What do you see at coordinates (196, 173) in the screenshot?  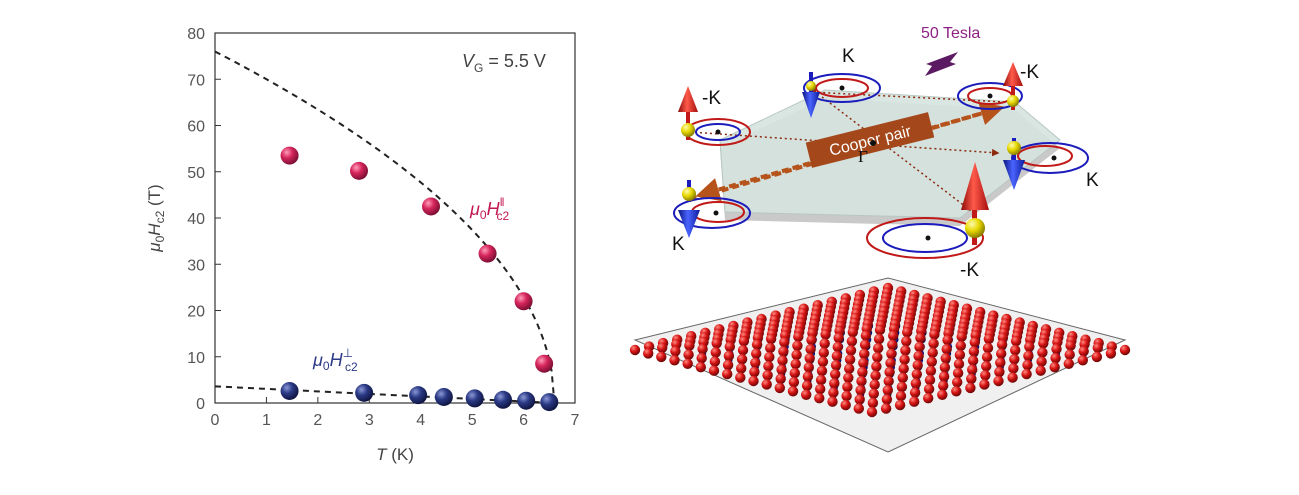 I see `y-tick-label: 50` at bounding box center [196, 173].